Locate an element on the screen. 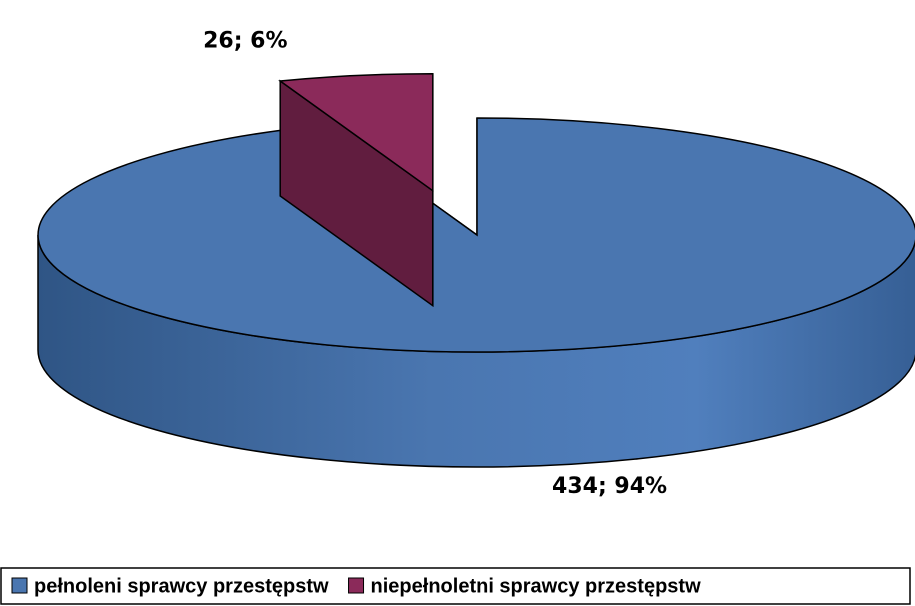 The height and width of the screenshot is (606, 915). legend-box is located at coordinates (455, 586).